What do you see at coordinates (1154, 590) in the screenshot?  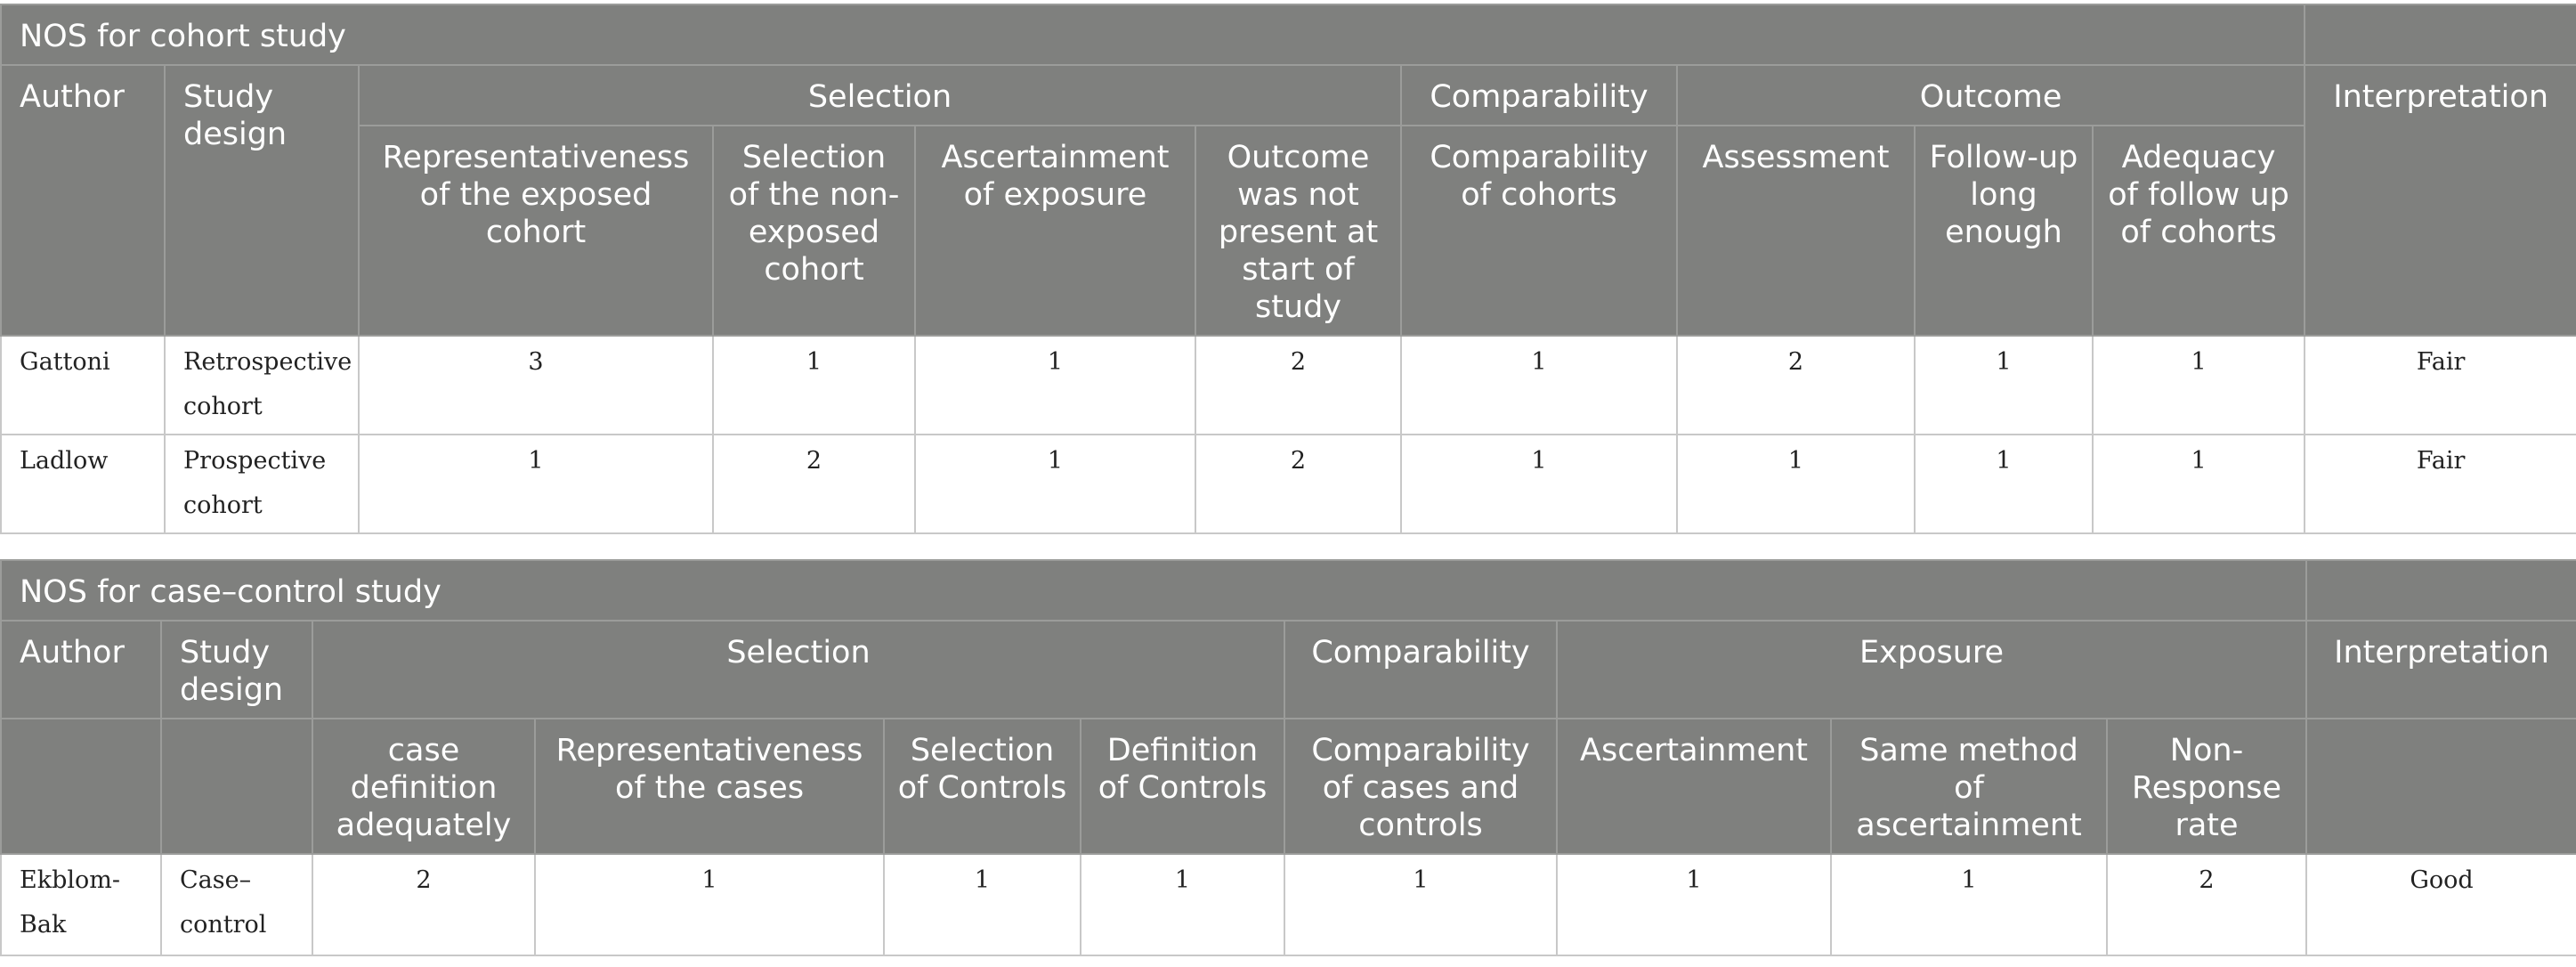 I see `case-control-table-title: NOS for case–control study` at bounding box center [1154, 590].